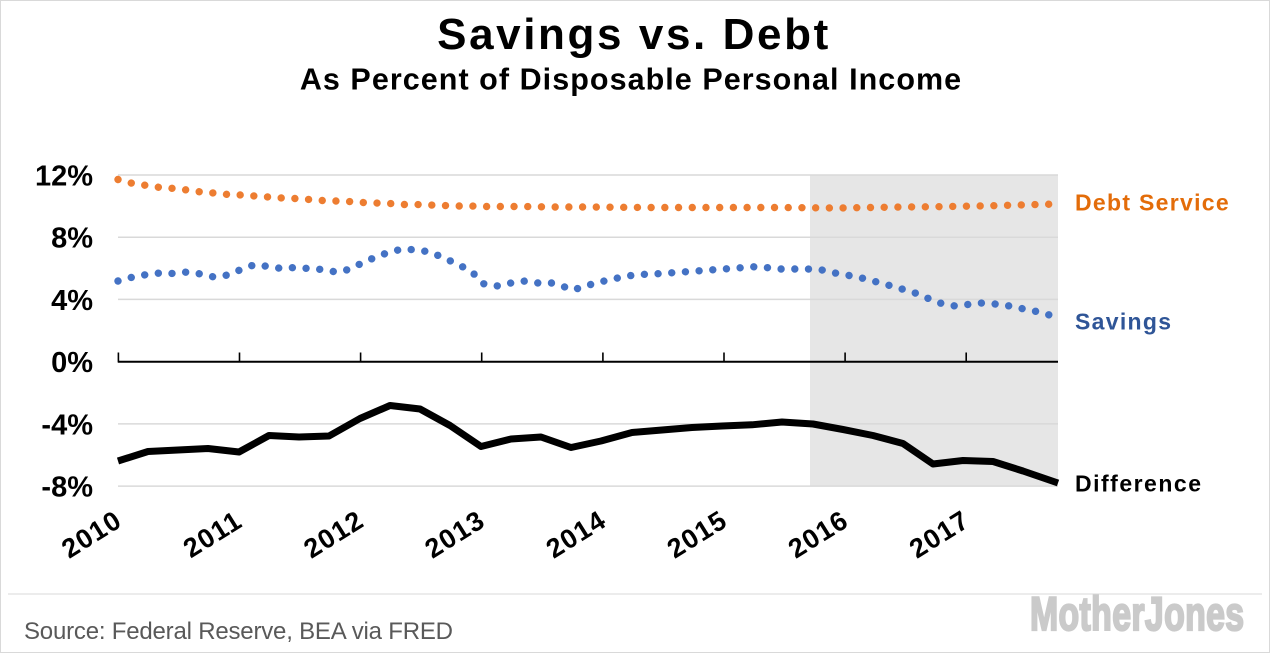 The image size is (1270, 653). Describe the element at coordinates (238, 631) in the screenshot. I see `svg-text:Source: Federal Reserve, BEA v: Source: Federal Reserve, BEA via FRED` at that location.